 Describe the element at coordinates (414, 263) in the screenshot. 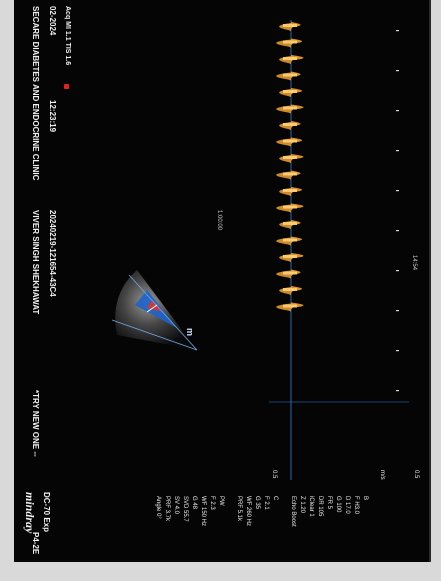

I see `sweep-time: 14:54` at that location.